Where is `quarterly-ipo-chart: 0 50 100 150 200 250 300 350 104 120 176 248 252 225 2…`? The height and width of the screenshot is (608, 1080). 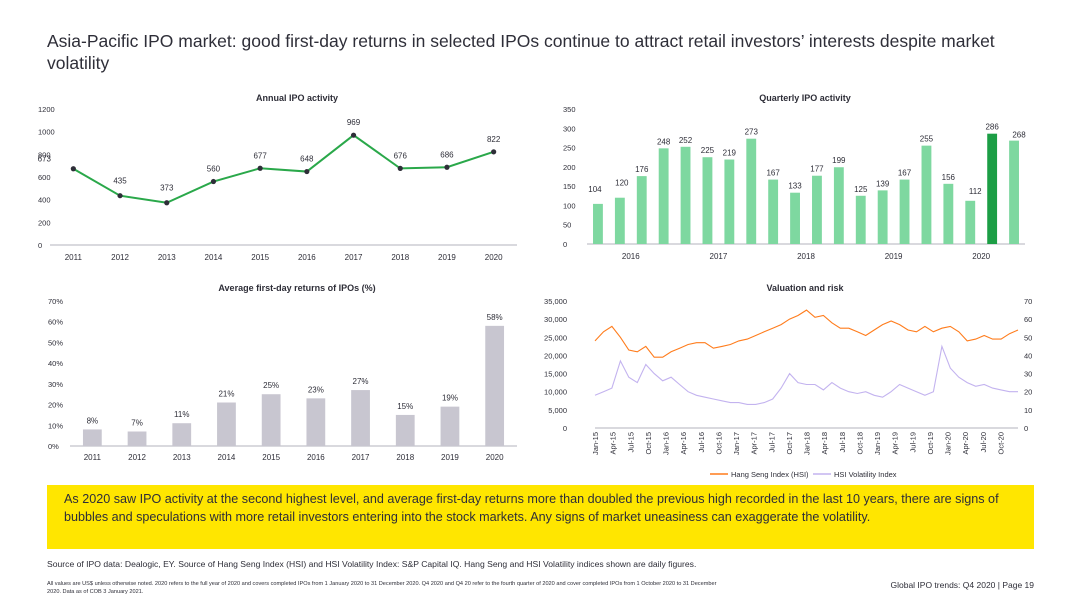 quarterly-ipo-chart: 0 50 100 150 200 250 300 350 104 120 176 248 252 225 2… is located at coordinates (794, 183).